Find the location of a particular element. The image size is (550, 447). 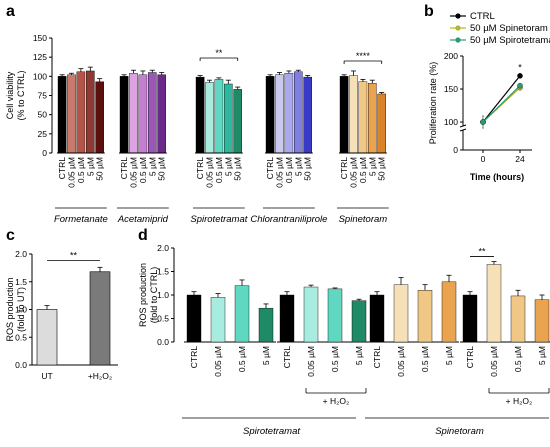

panel-a-group-label: Formetanate is located at coordinates (81, 219).